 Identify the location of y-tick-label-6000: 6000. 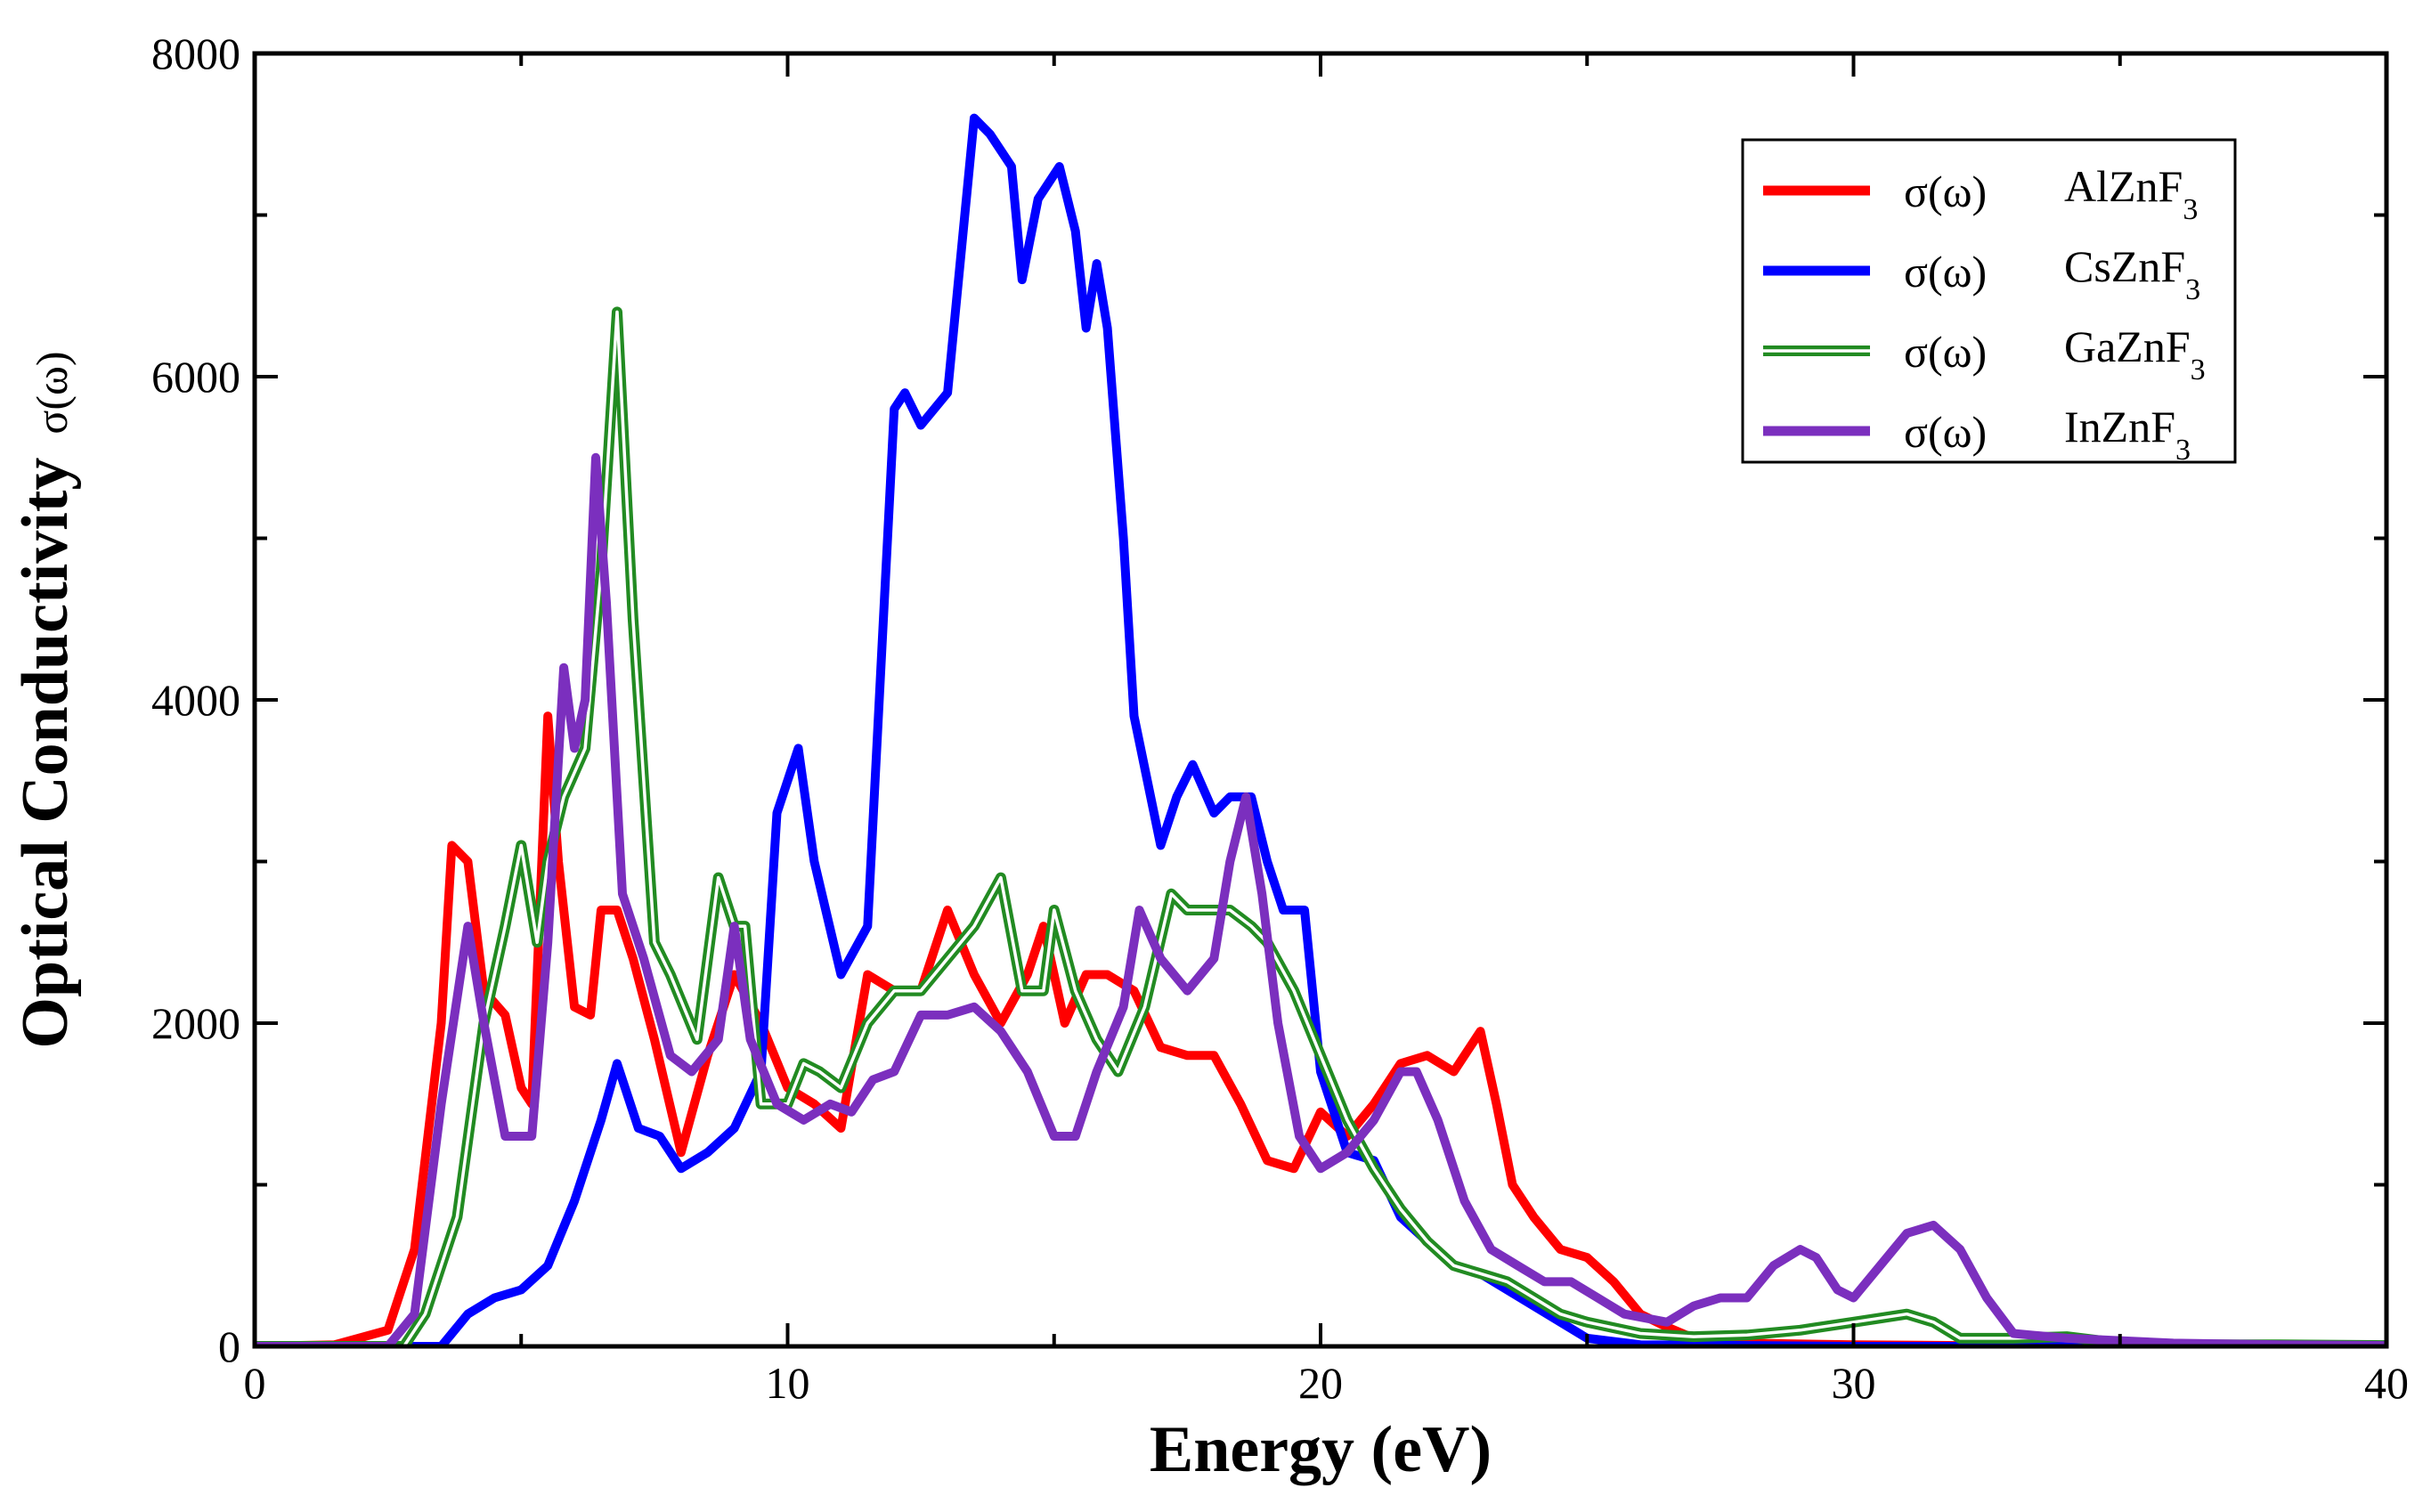
(195, 377).